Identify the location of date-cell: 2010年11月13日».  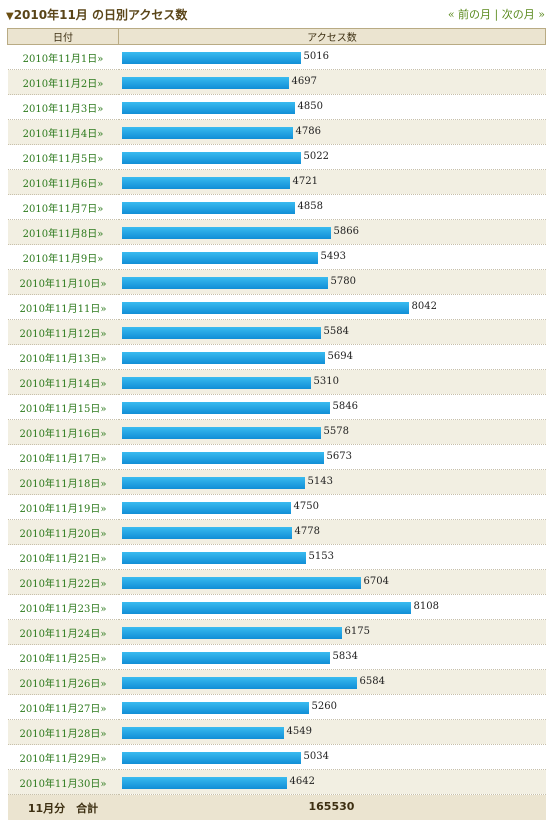
(63, 357).